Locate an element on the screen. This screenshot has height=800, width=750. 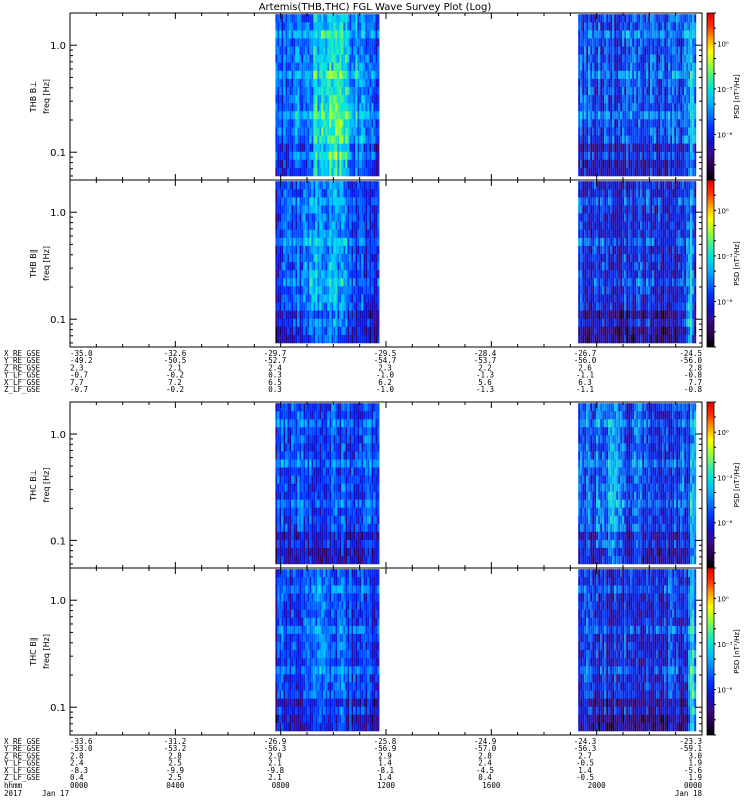
date-start-label: Jan 17 is located at coordinates (55, 793).